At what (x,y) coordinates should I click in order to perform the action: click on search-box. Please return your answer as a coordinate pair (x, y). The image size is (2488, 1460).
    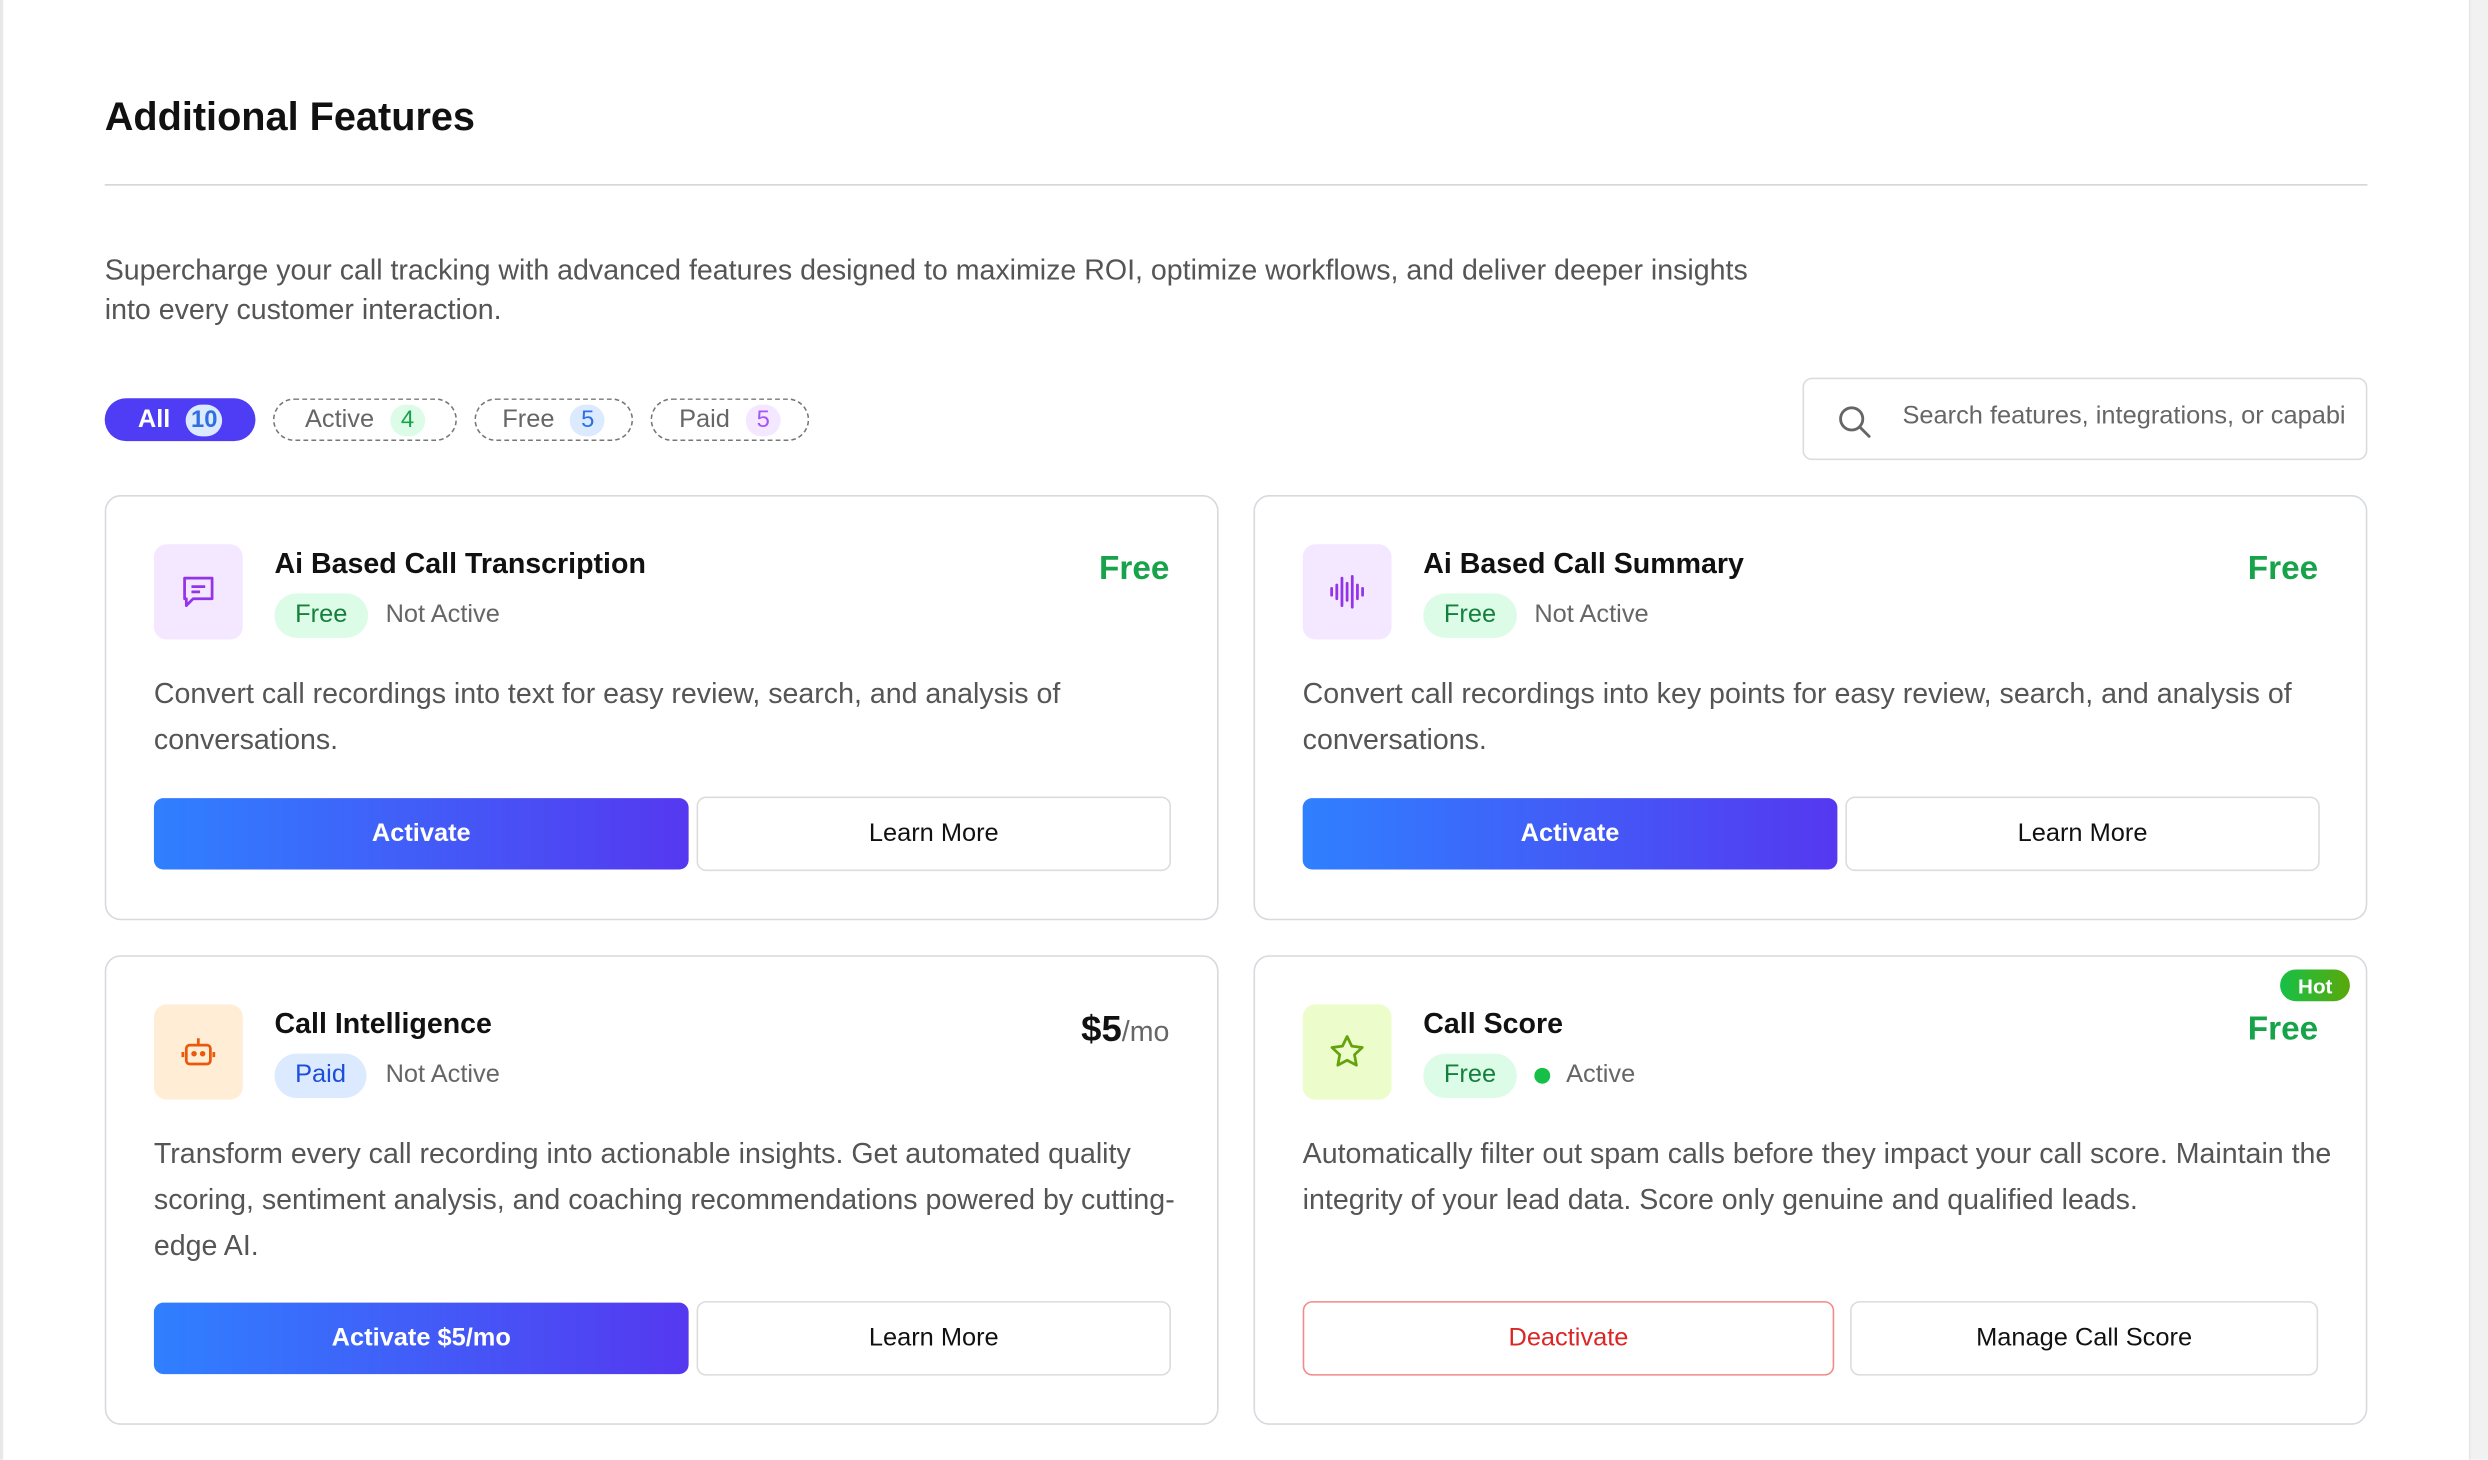
    Looking at the image, I should click on (2085, 419).